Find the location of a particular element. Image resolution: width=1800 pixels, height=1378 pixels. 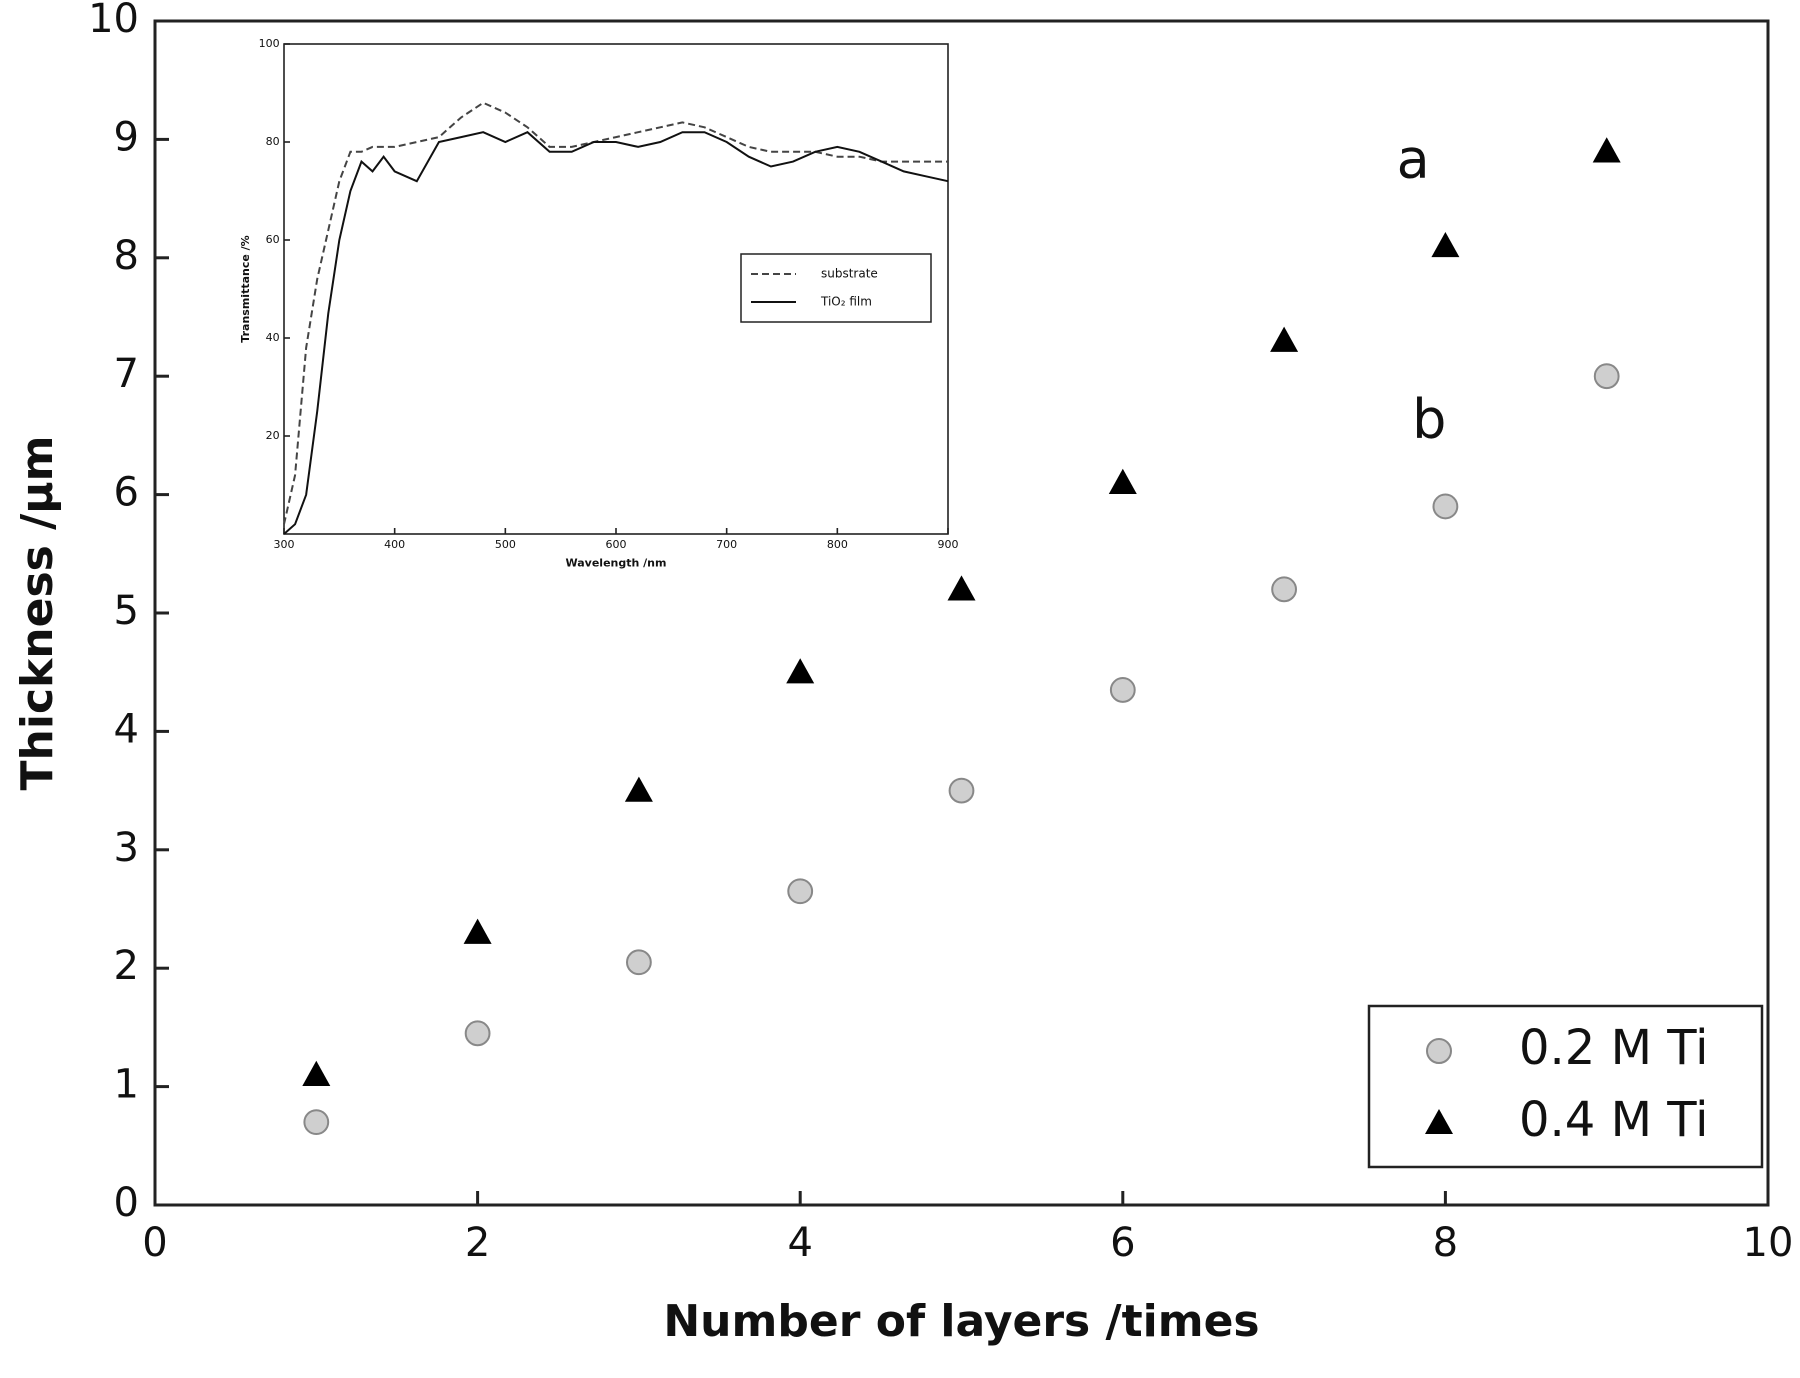

x-tick-label: 6 is located at coordinates (1122, 1243).